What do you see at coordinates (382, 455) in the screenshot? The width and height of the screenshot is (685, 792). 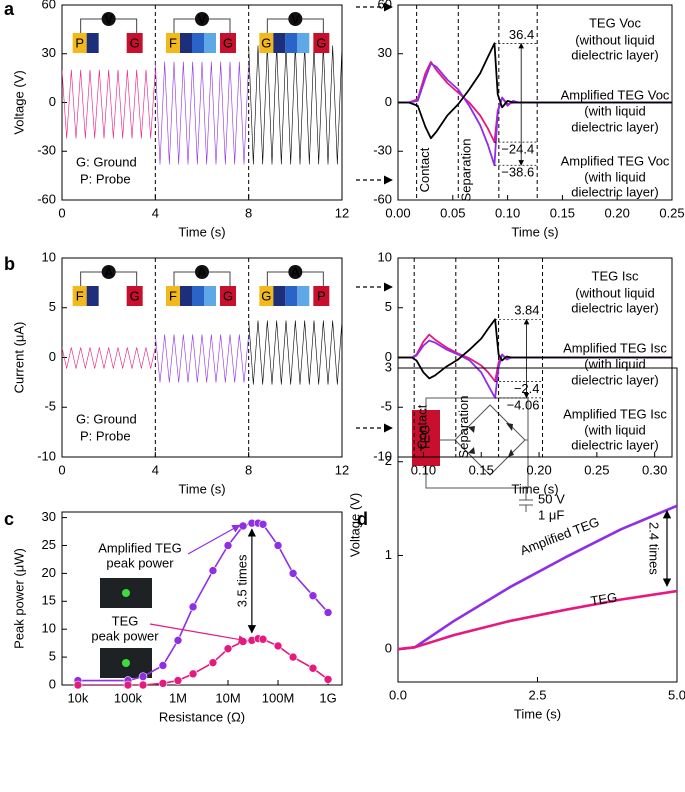 I see `y-tick-label: -10` at bounding box center [382, 455].